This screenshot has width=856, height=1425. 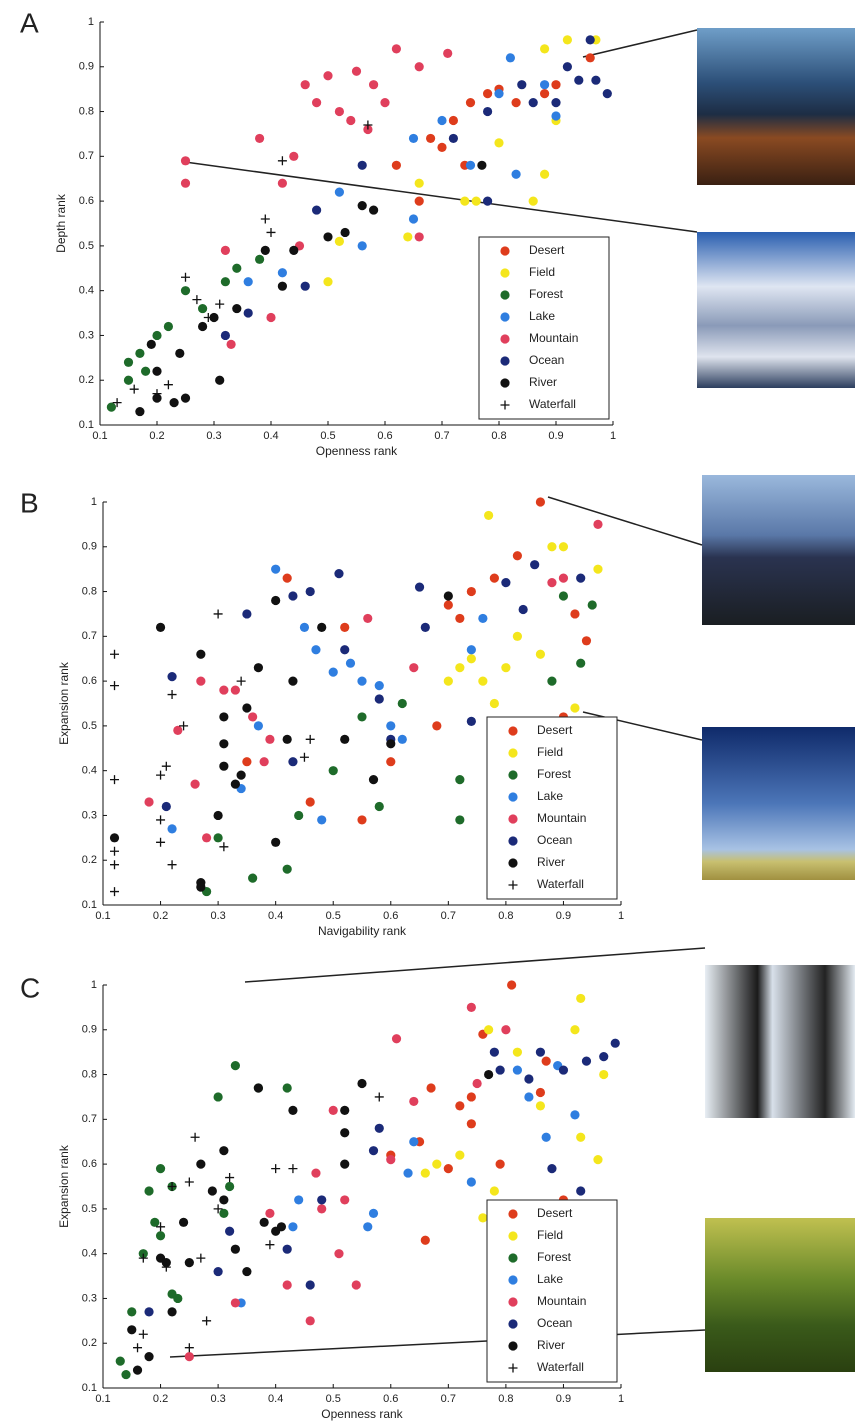 I want to click on legend-label: Waterfall, so click(x=560, y=884).